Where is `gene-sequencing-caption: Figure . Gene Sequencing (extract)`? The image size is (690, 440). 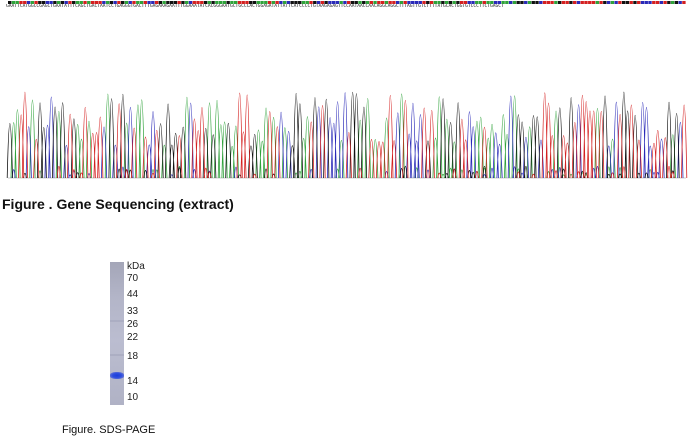
gene-sequencing-caption: Figure . Gene Sequencing (extract) is located at coordinates (118, 204).